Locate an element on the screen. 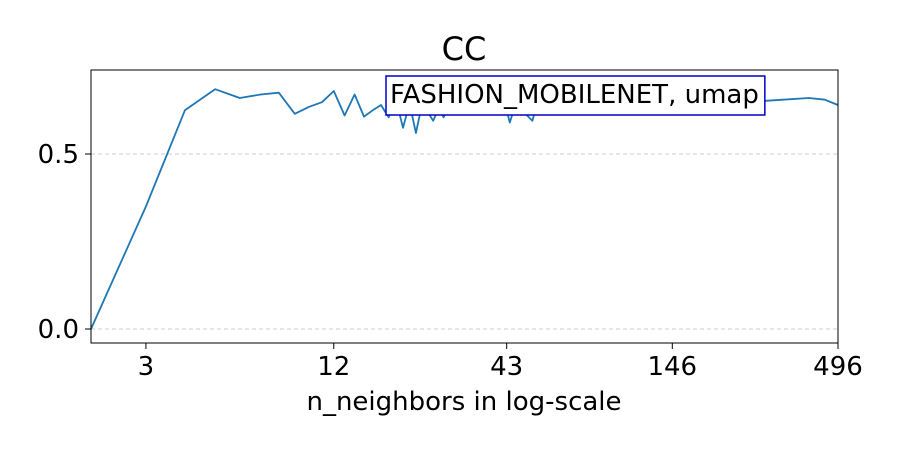  chart-title: CC is located at coordinates (464, 49).